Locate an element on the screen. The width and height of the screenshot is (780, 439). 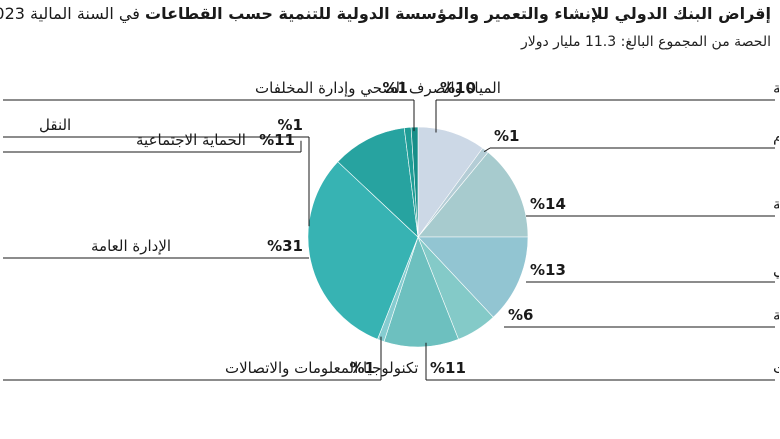
chart-title-rest: في السنة المالية 2023 is located at coordinates (70, 13).